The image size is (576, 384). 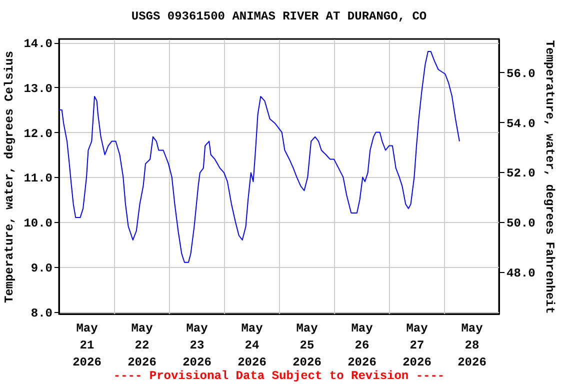 What do you see at coordinates (307, 346) in the screenshot?
I see `x-tick-label: May 25 2026` at bounding box center [307, 346].